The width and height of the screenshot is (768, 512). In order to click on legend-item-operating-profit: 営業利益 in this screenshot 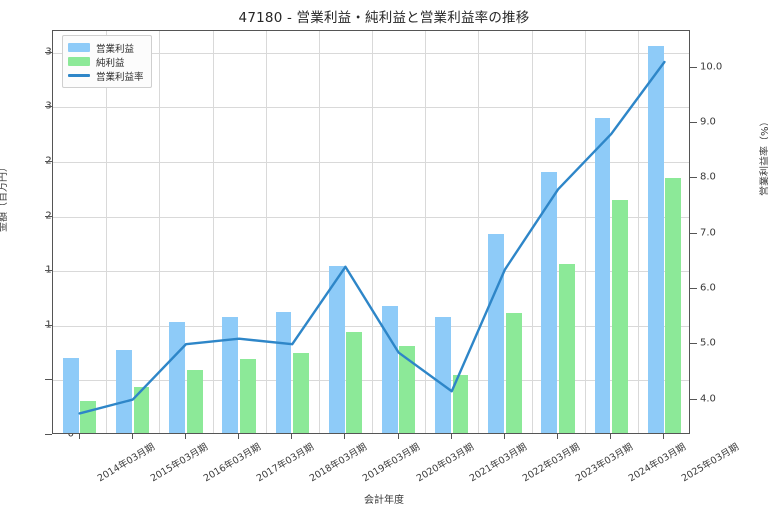, I will do `click(106, 48)`.